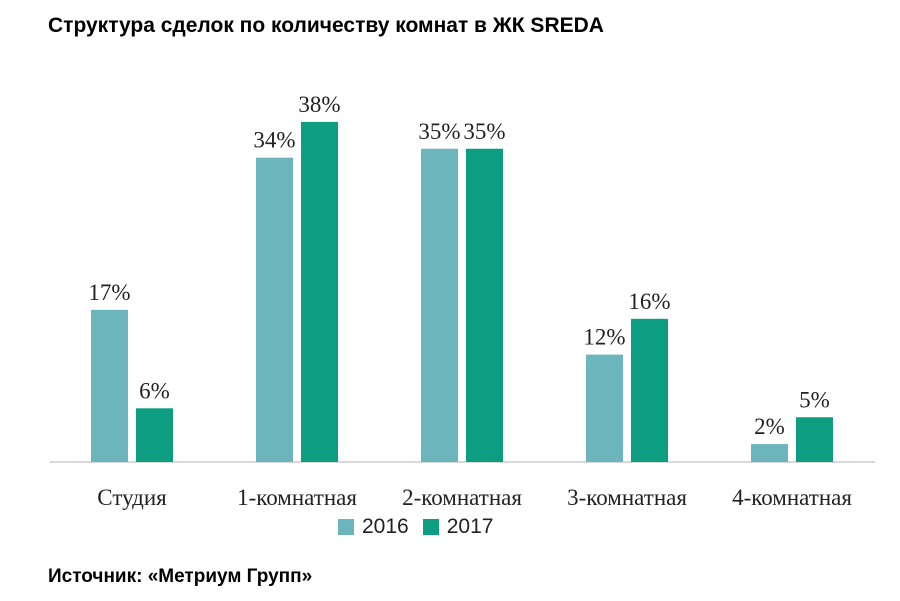  I want to click on category-label-2: 1-комнатная, so click(297, 497).